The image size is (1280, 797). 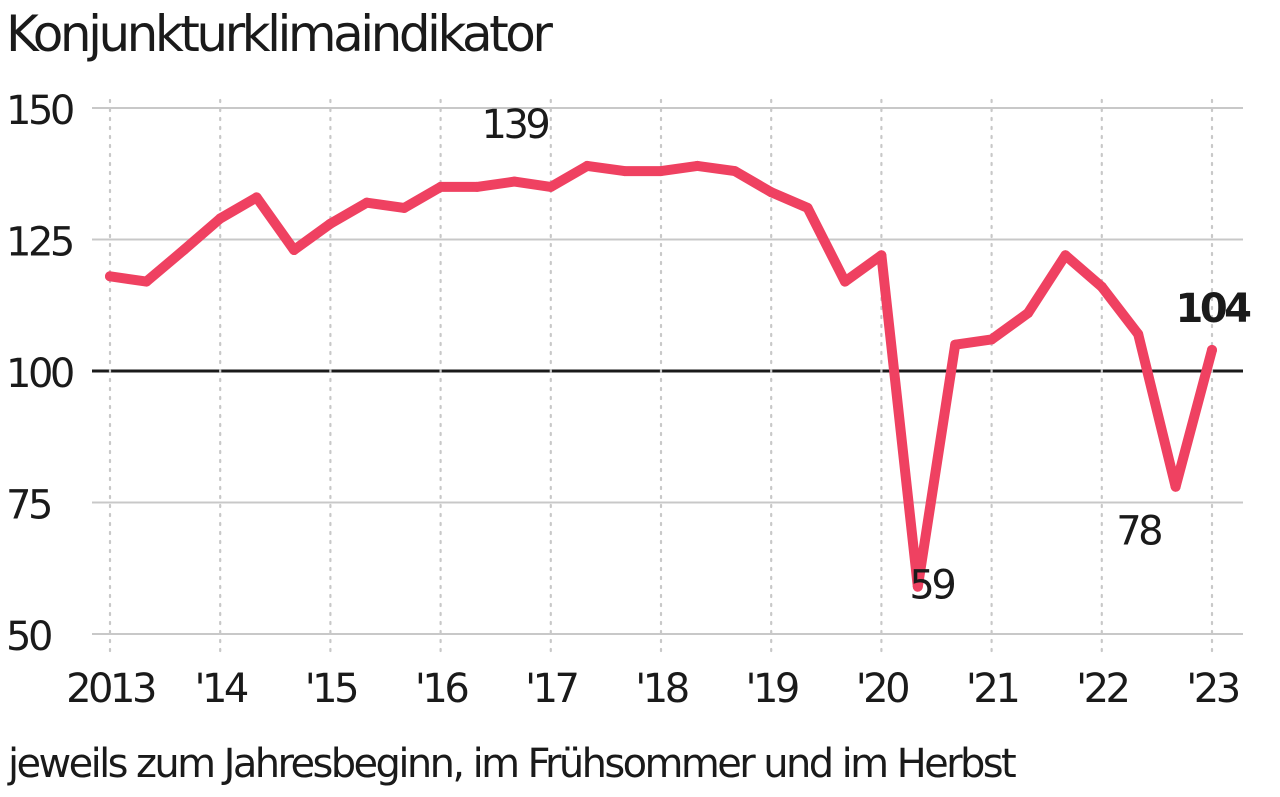 I want to click on annotation-label-78: 78, so click(x=1138, y=532).